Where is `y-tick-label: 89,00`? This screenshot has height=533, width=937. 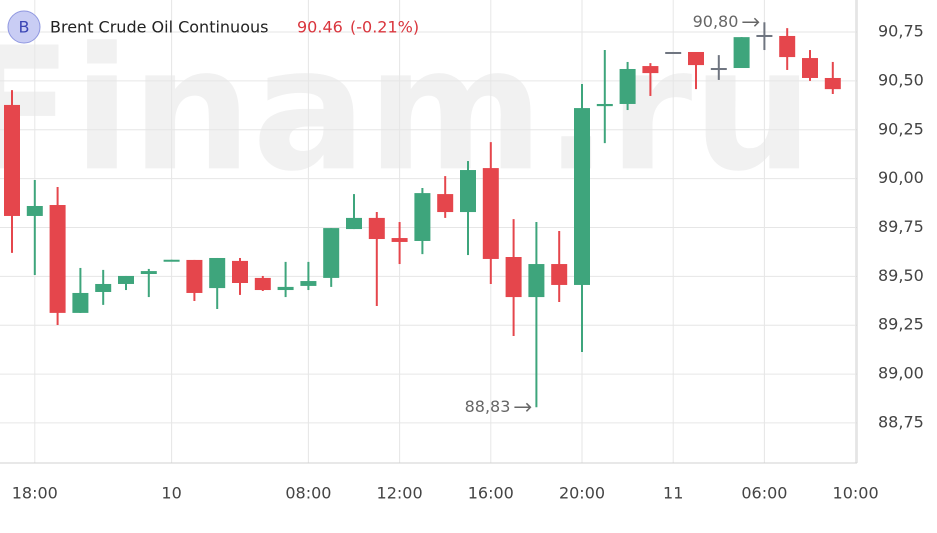
y-tick-label: 89,00 is located at coordinates (901, 373).